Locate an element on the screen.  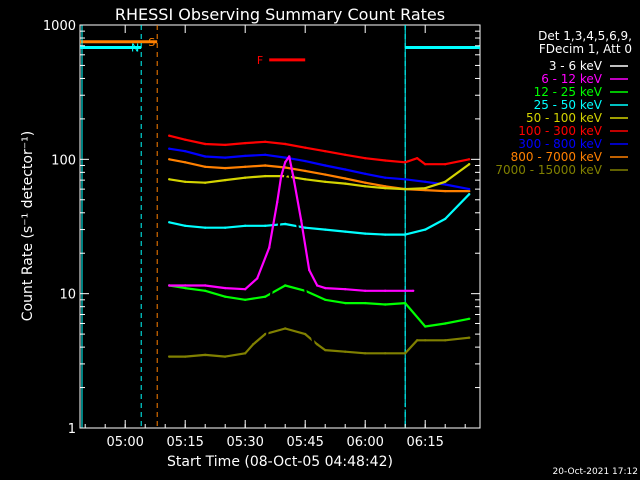
series-100-300-kev is located at coordinates (319, 150).